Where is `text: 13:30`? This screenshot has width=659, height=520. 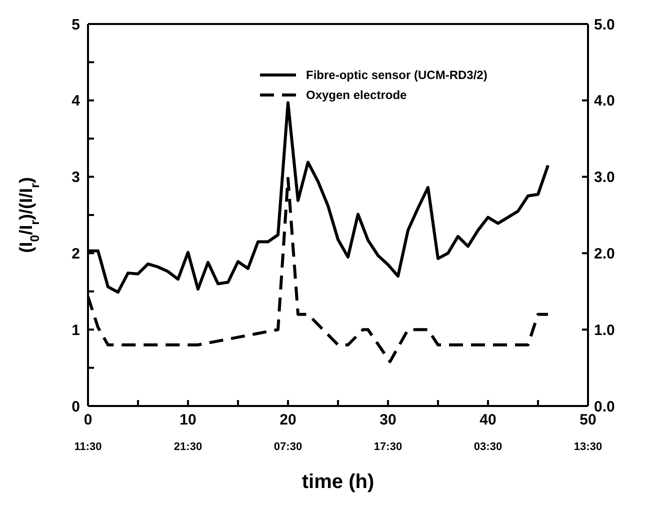
text: 13:30 is located at coordinates (588, 446).